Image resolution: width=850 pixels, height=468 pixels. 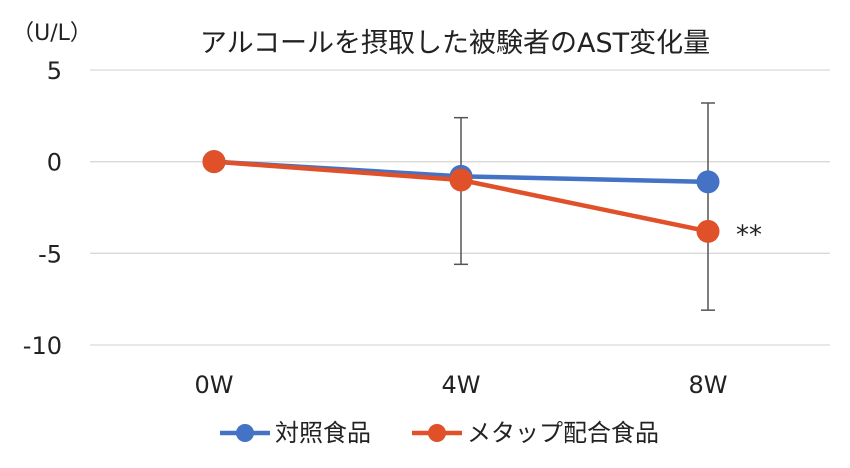 I want to click on significance-annotation: **, so click(x=749, y=235).